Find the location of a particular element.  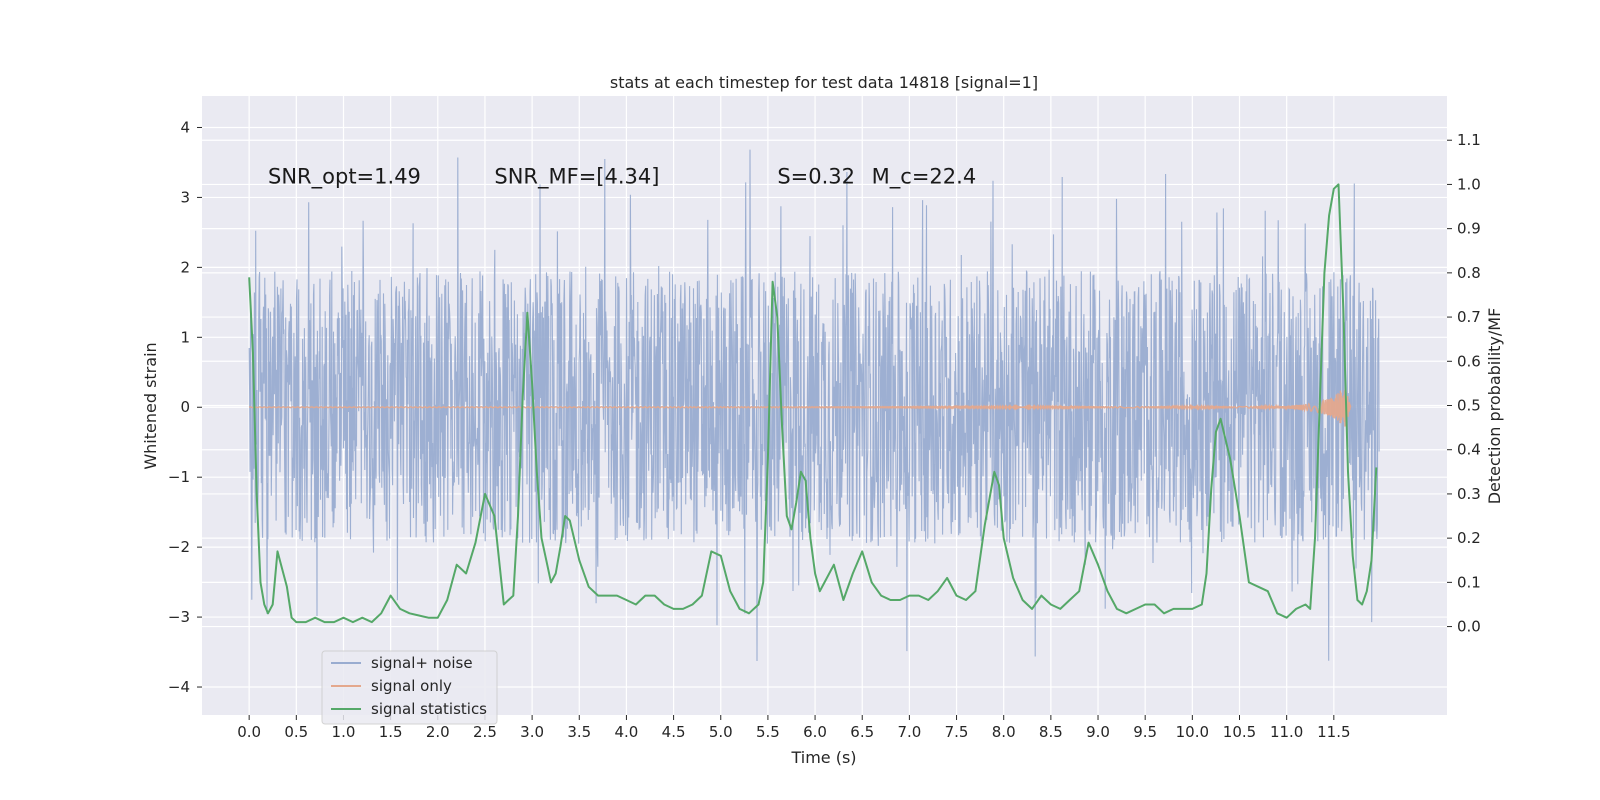

legend-box is located at coordinates (409, 687).